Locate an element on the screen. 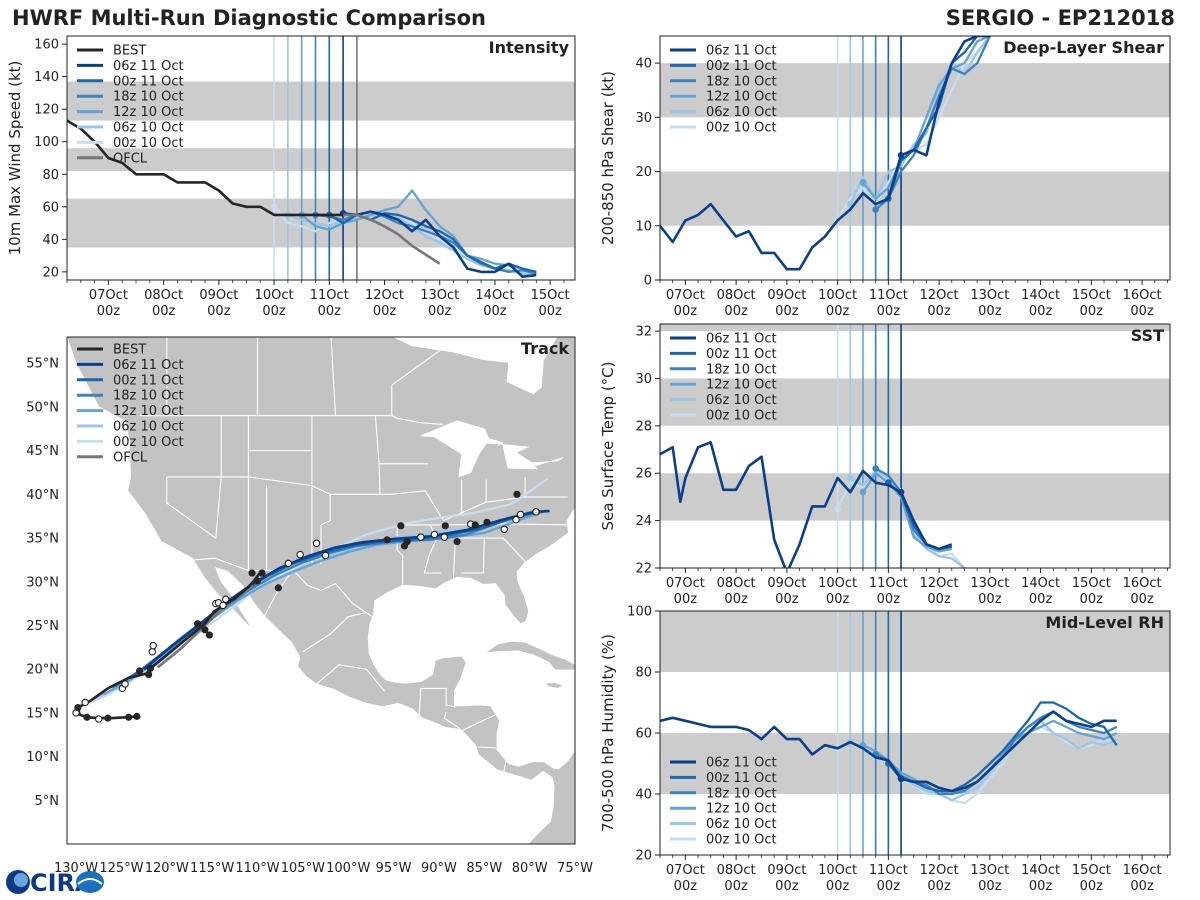 This screenshot has height=900, width=1200. lat-tick-label: 40°N is located at coordinates (42, 495).